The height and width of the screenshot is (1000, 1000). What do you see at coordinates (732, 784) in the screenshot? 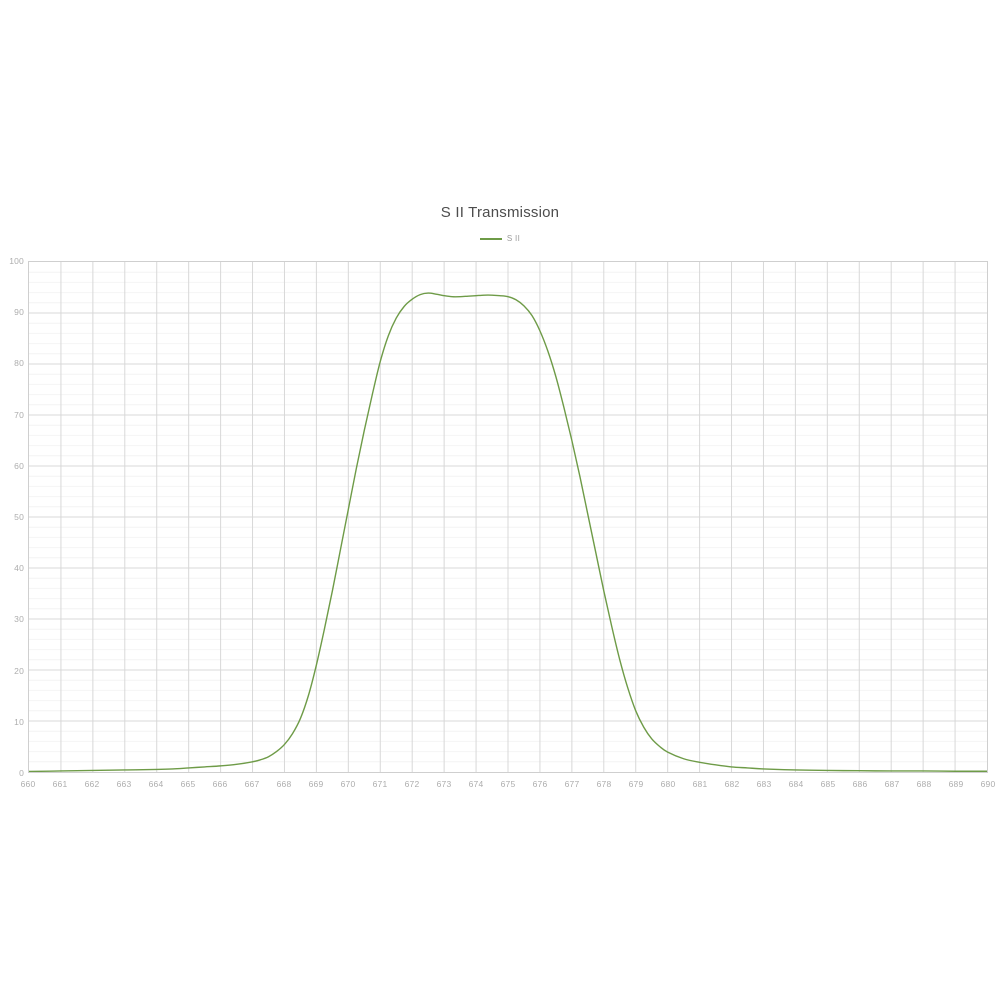
I see `x-axis-tick-label: 682` at bounding box center [732, 784].